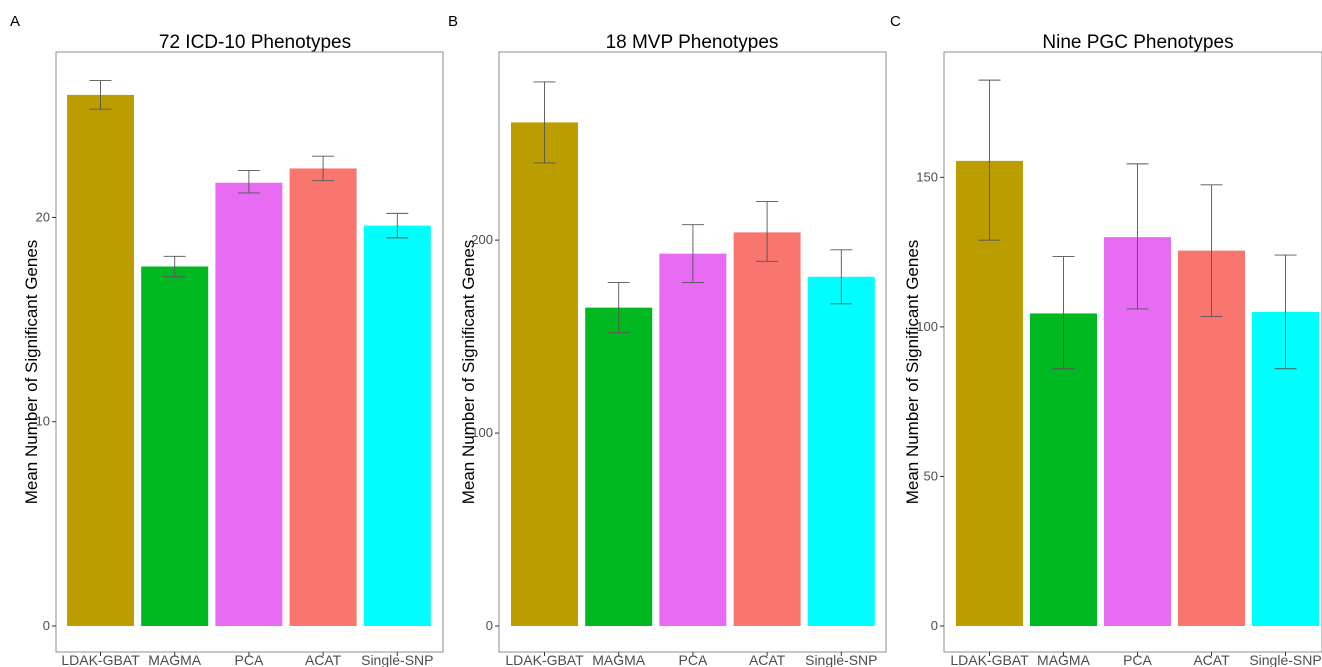  What do you see at coordinates (43, 421) in the screenshot?
I see `y-tick-label: 10` at bounding box center [43, 421].